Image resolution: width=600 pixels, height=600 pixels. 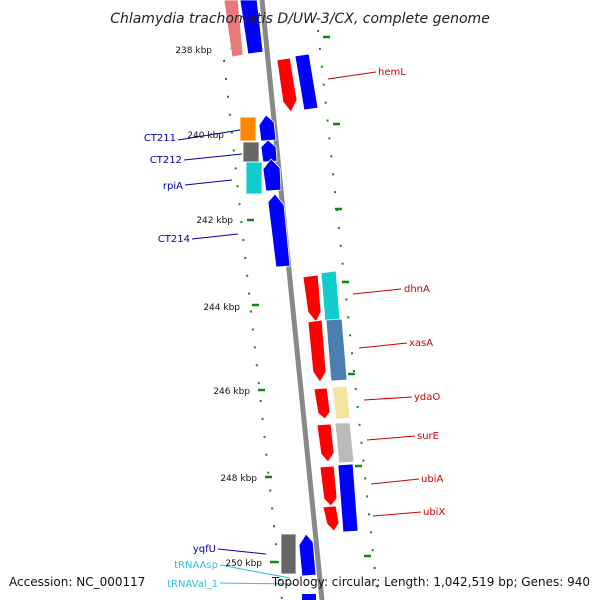 I want to click on gene-label-ubiX: ubiX, so click(x=434, y=512).